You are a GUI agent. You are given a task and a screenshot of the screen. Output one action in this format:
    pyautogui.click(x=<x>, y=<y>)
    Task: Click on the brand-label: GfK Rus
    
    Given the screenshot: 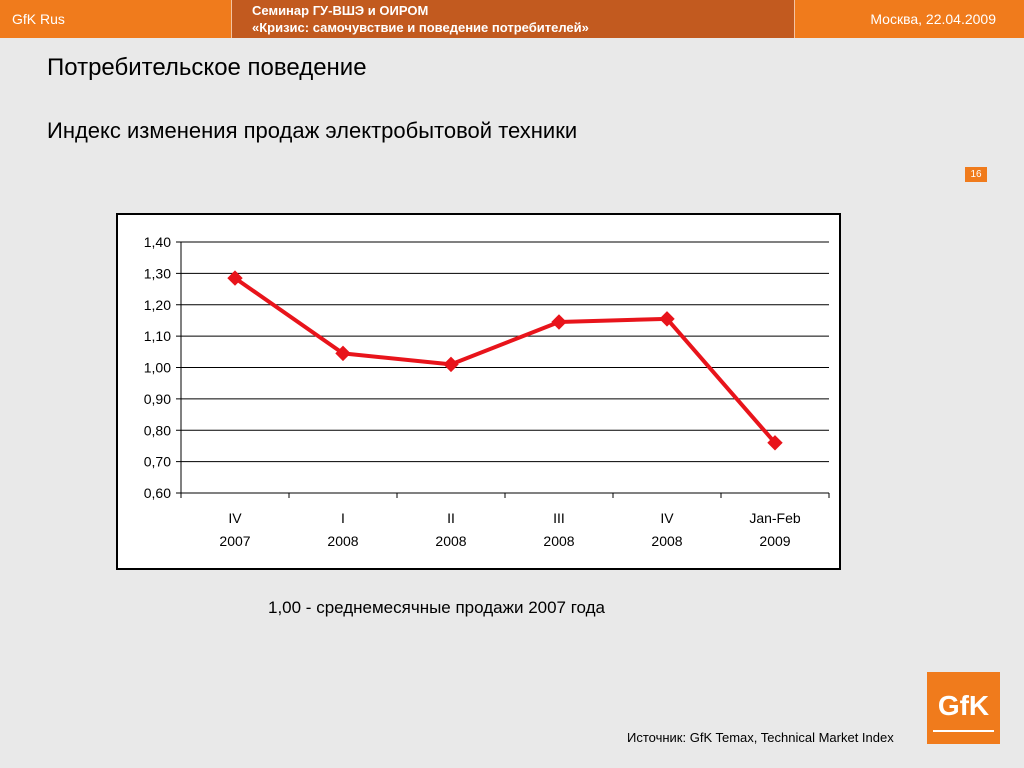 What is the action you would take?
    pyautogui.click(x=38, y=19)
    